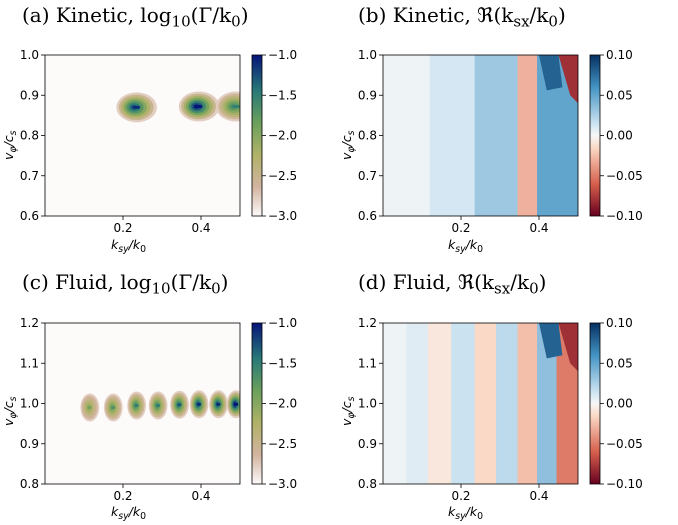 The height and width of the screenshot is (525, 678). I want to click on panel-c-title: (c) Fluid, log10(Γ/k0), so click(125, 284).